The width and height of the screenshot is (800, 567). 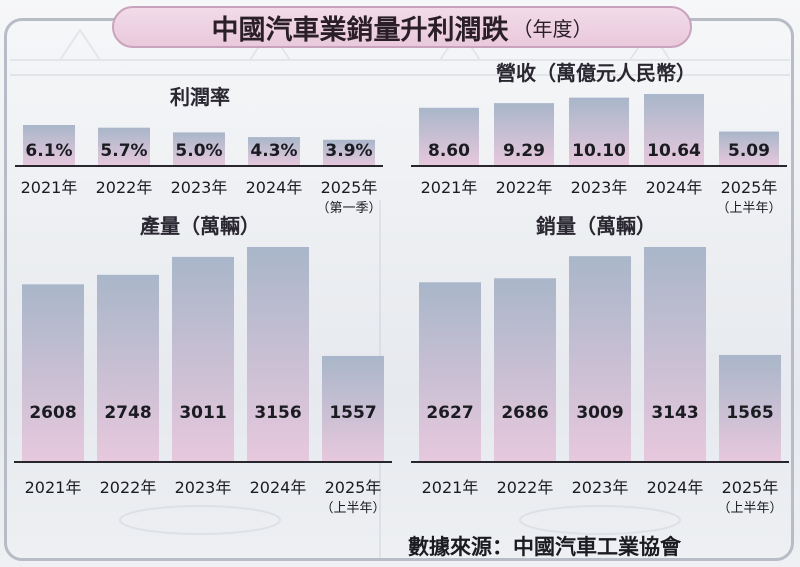 I want to click on revenue-value-label: 10.10, so click(x=599, y=151).